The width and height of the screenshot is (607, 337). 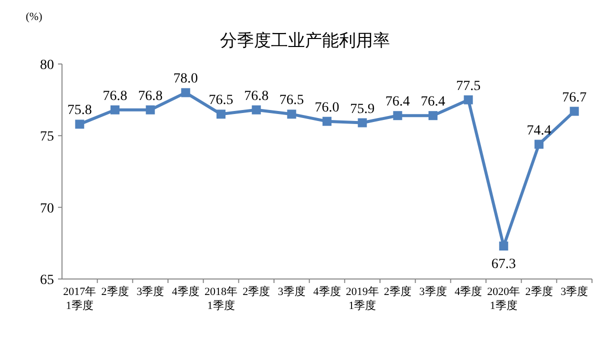 What do you see at coordinates (47, 280) in the screenshot?
I see `y-tick-label: 65` at bounding box center [47, 280].